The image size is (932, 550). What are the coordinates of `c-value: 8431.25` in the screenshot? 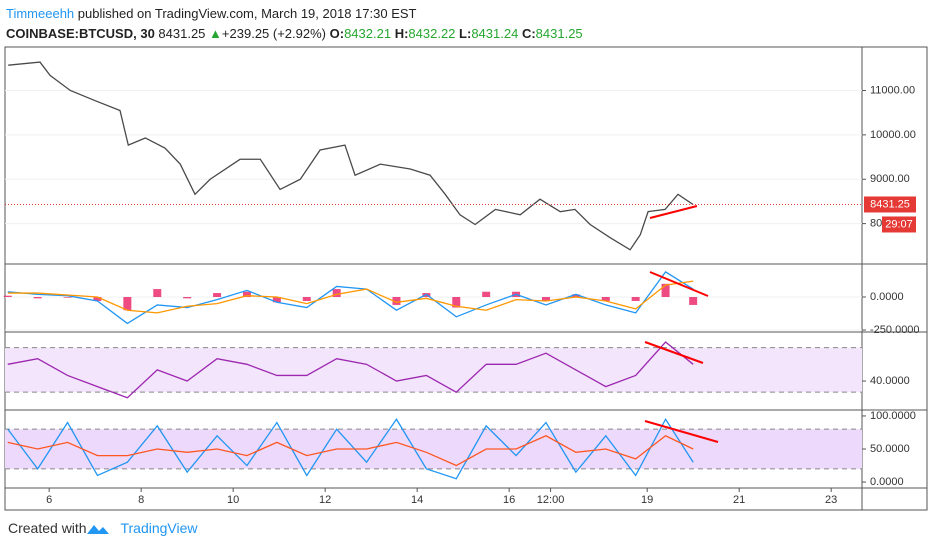 It's located at (559, 33).